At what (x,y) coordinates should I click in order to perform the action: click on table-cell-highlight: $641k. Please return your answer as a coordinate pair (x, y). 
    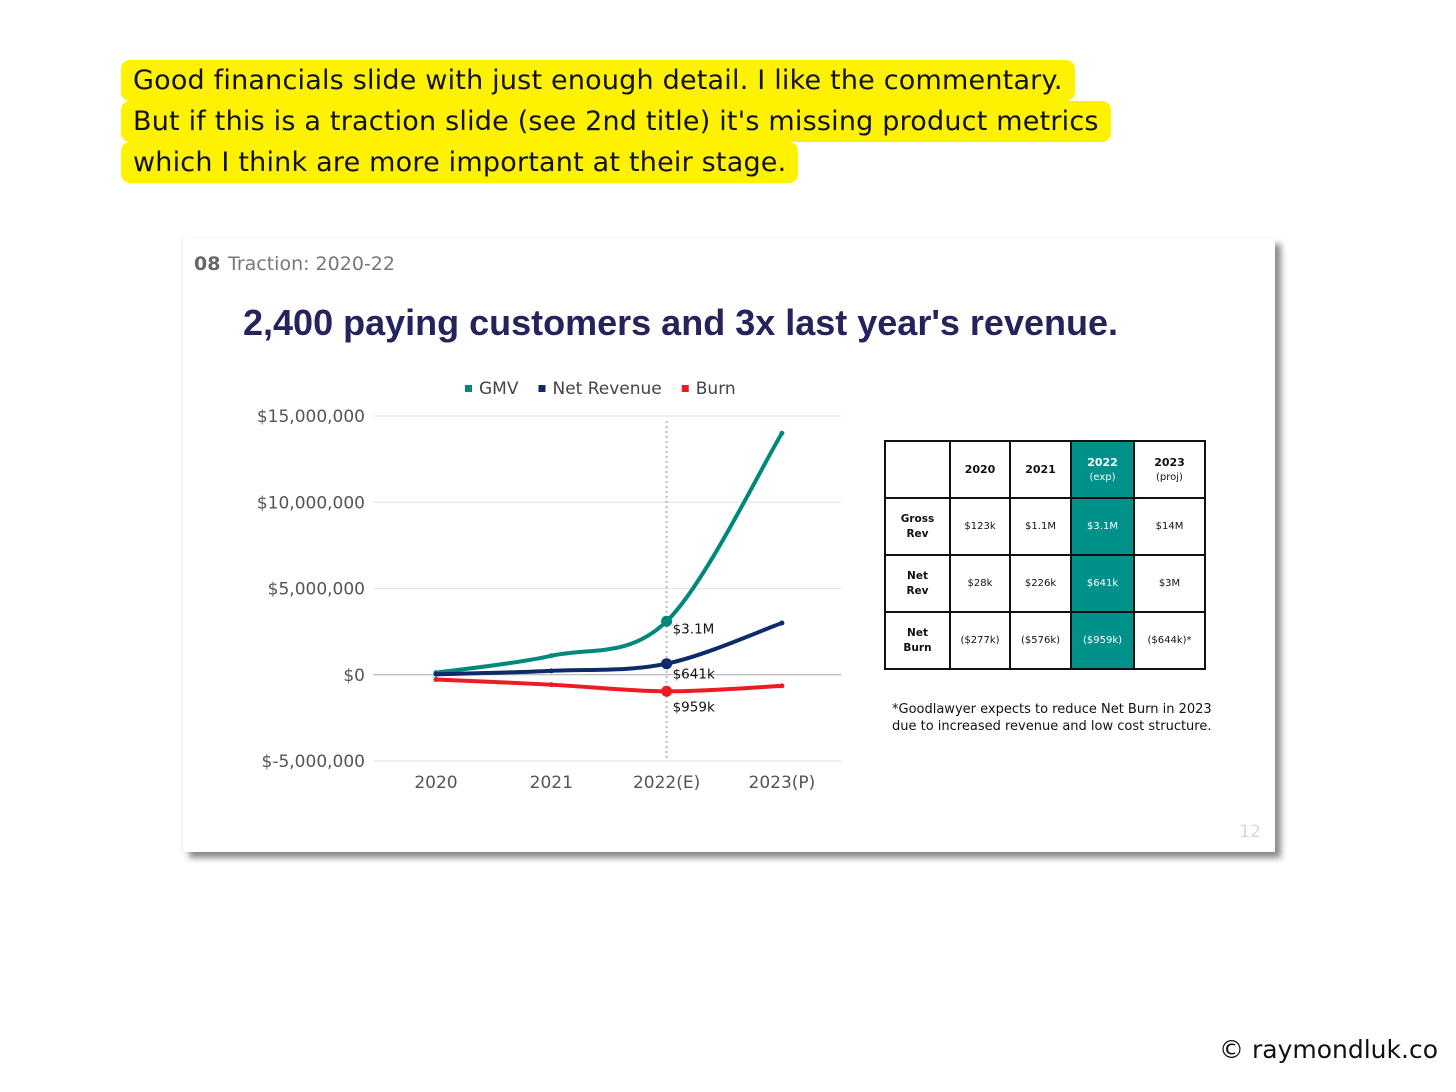
    Looking at the image, I should click on (1102, 583).